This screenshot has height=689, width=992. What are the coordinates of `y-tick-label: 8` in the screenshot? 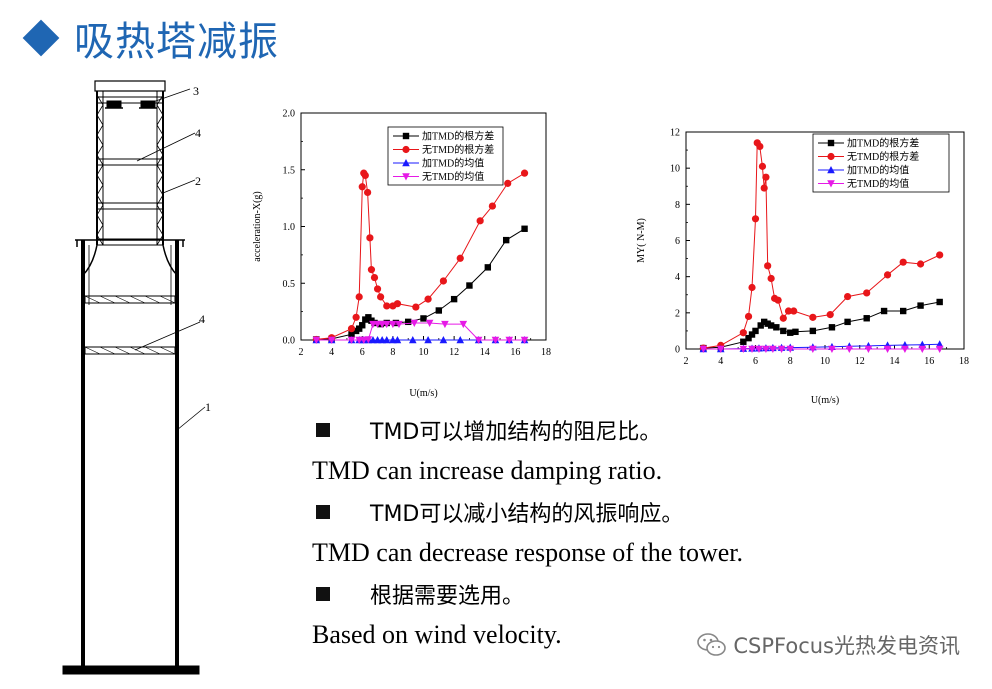 It's located at (677, 205).